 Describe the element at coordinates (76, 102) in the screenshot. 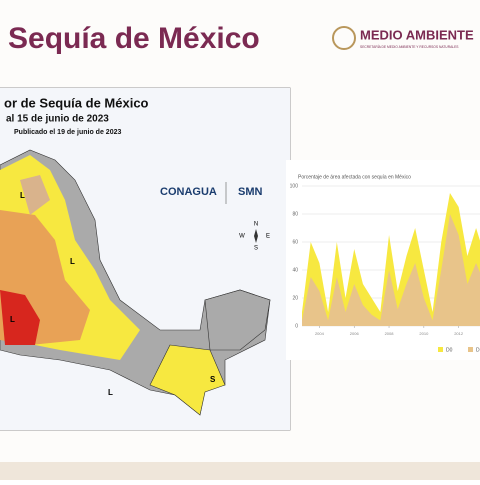

I see `map-title: or de Sequía de México` at that location.